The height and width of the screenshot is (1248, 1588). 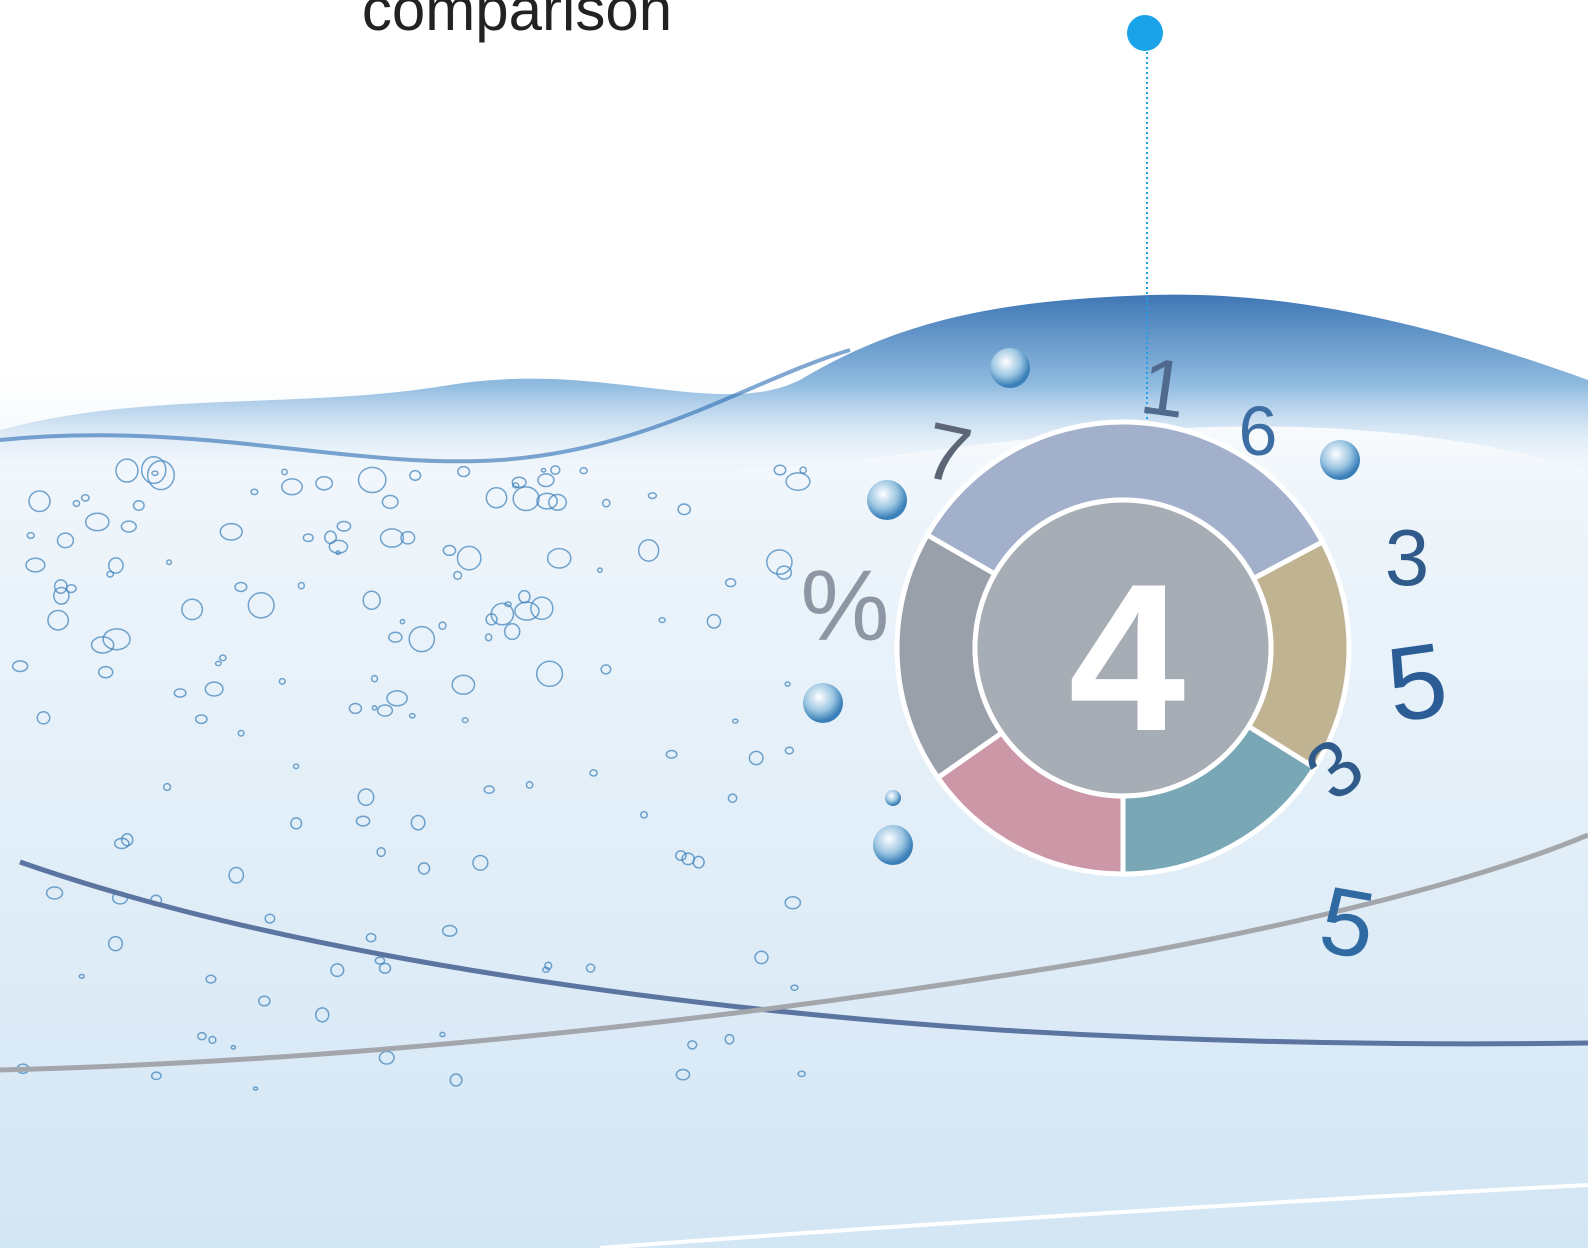 What do you see at coordinates (1127, 657) in the screenshot?
I see `center-label: 4` at bounding box center [1127, 657].